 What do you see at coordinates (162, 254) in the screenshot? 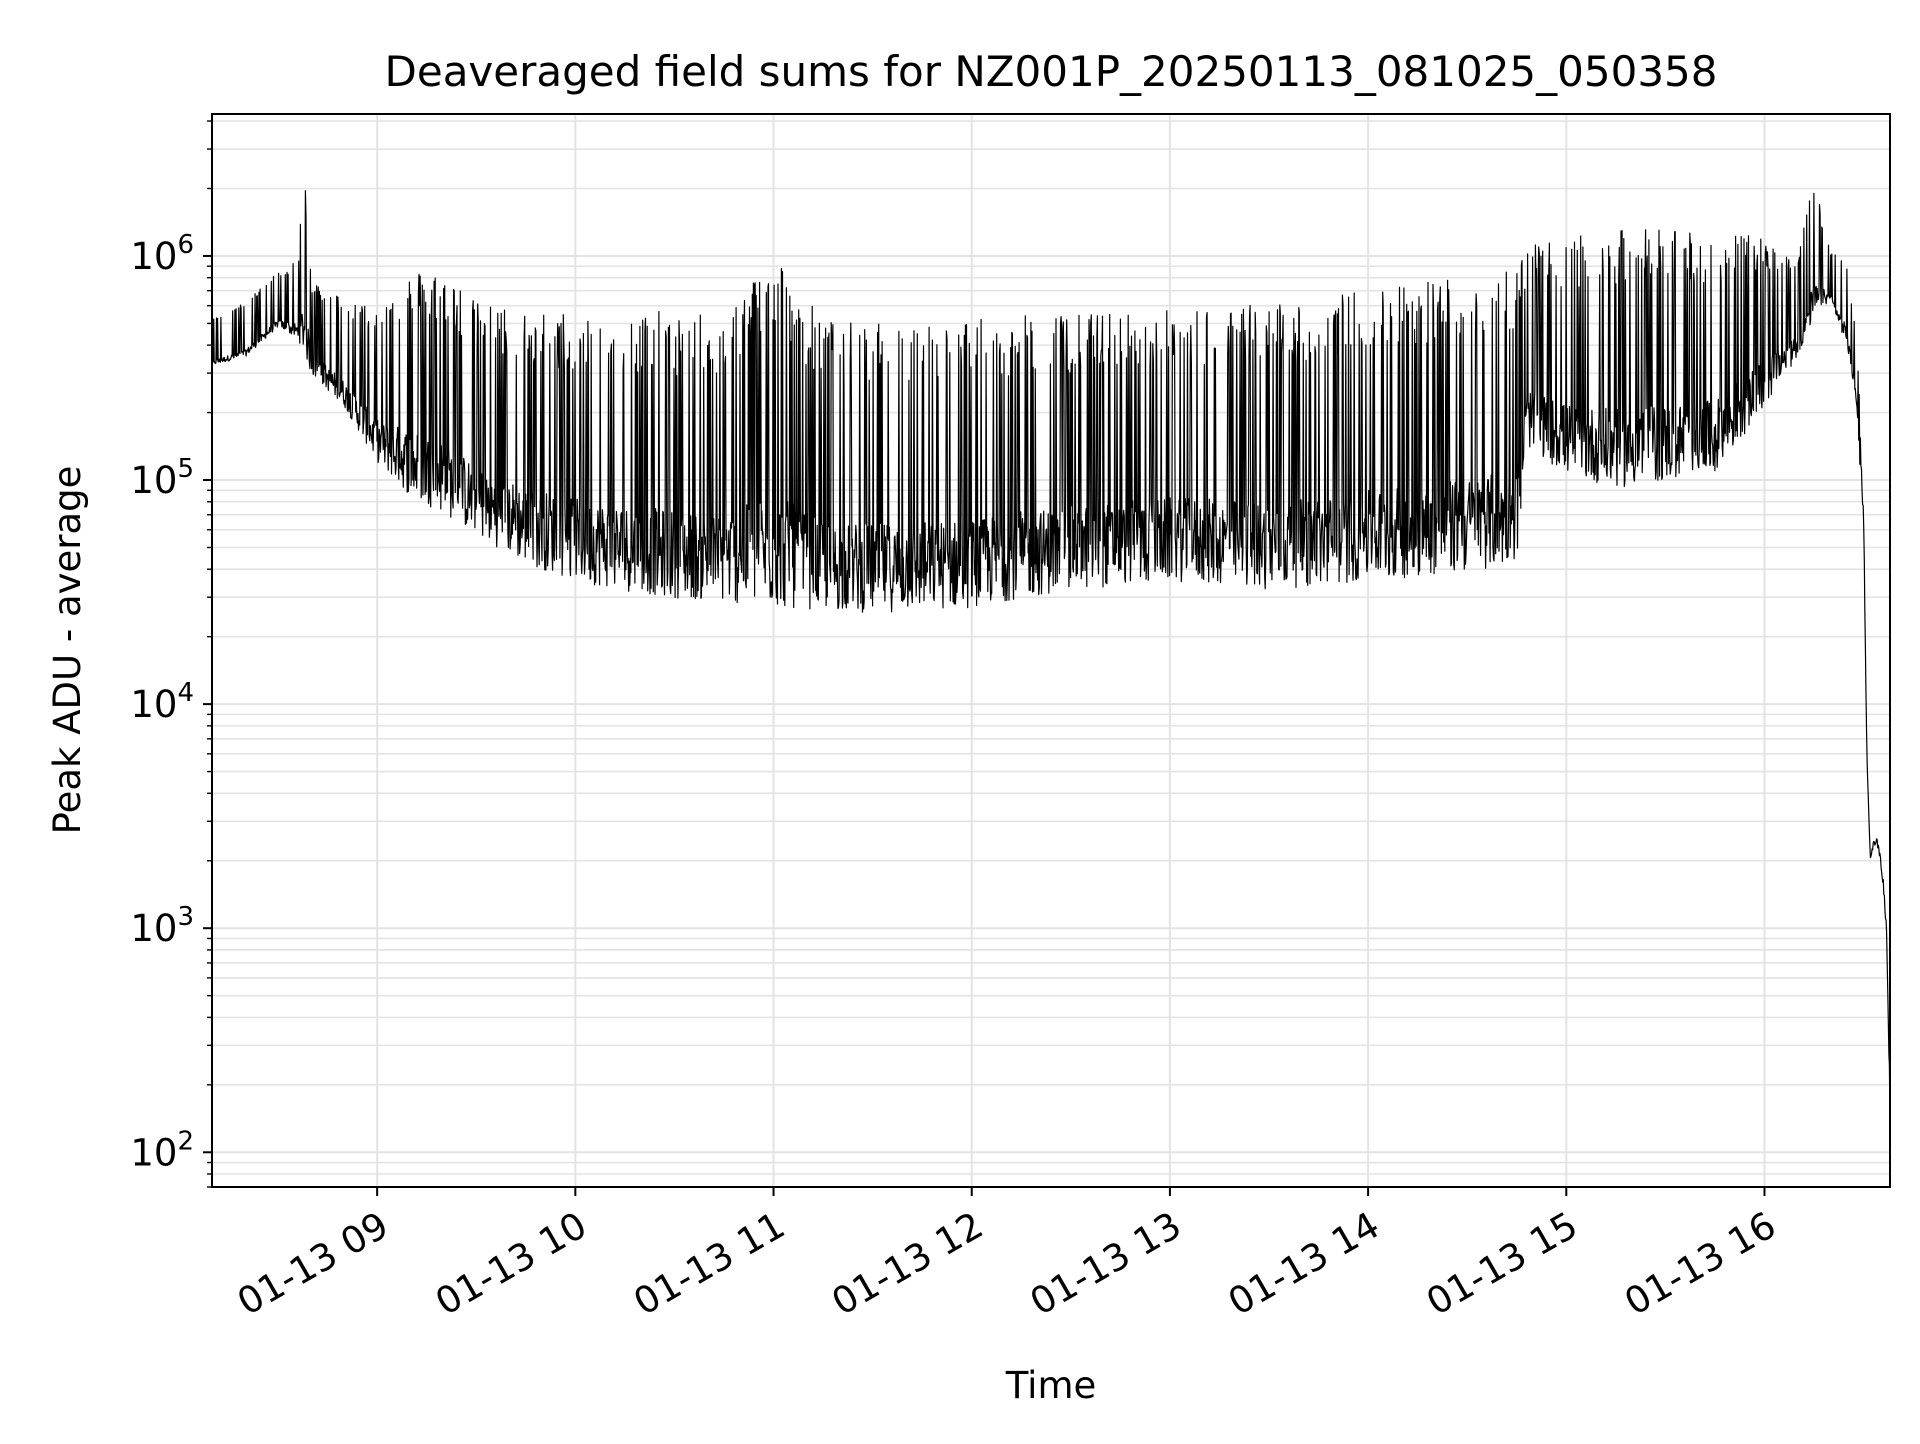
I see `y-tick-label: 106` at bounding box center [162, 254].